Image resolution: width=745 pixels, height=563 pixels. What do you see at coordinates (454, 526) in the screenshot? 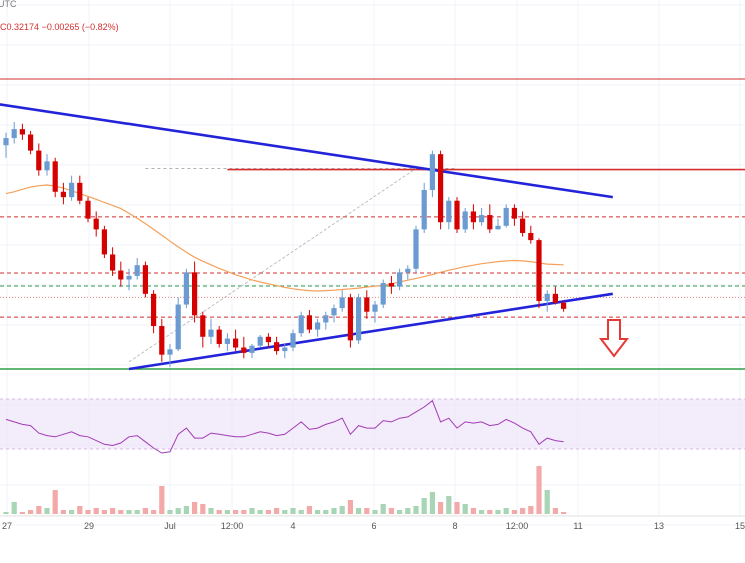
I see `x-tick-label: 8` at bounding box center [454, 526].